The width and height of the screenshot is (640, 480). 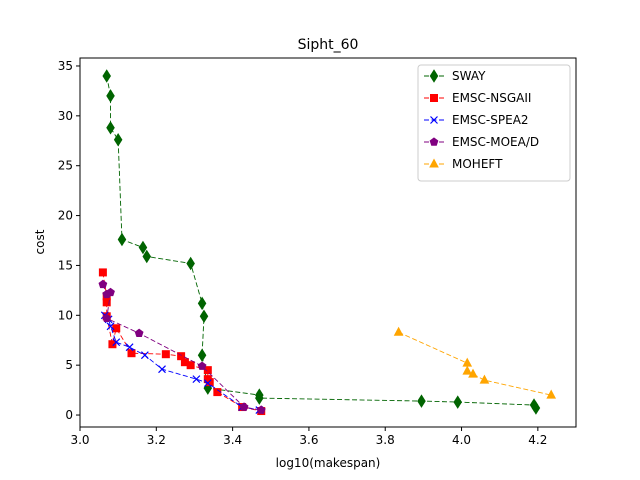 What do you see at coordinates (69, 365) in the screenshot?
I see `y-tick-label: 5` at bounding box center [69, 365].